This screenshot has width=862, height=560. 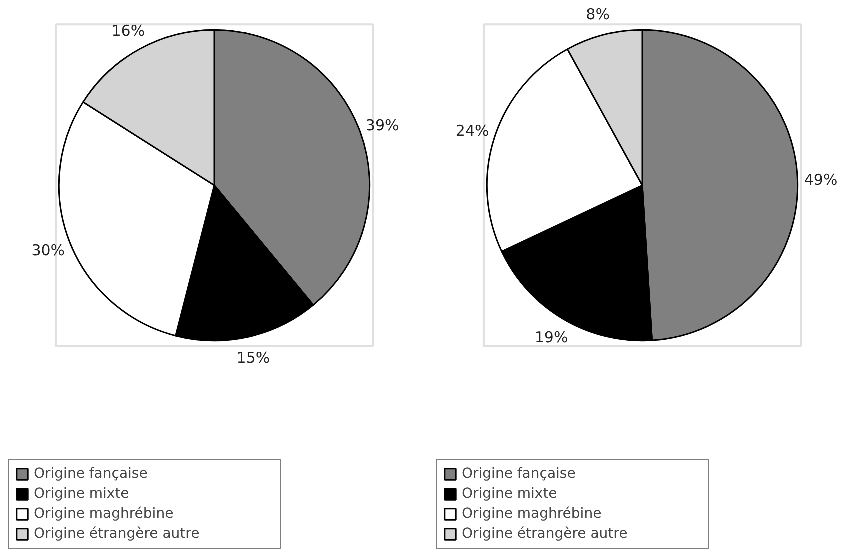 I want to click on data-label: 19%, so click(x=551, y=337).